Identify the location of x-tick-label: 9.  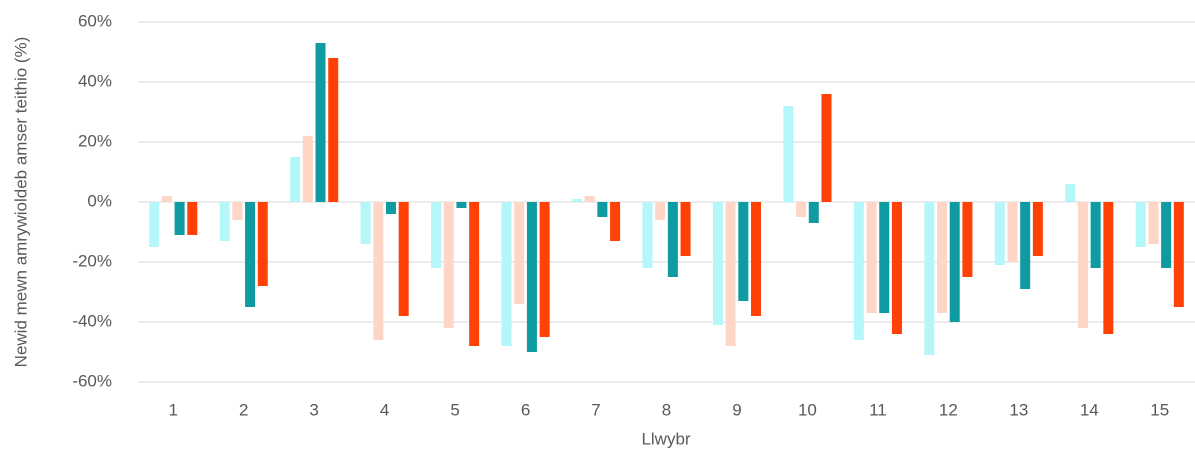
(736, 409).